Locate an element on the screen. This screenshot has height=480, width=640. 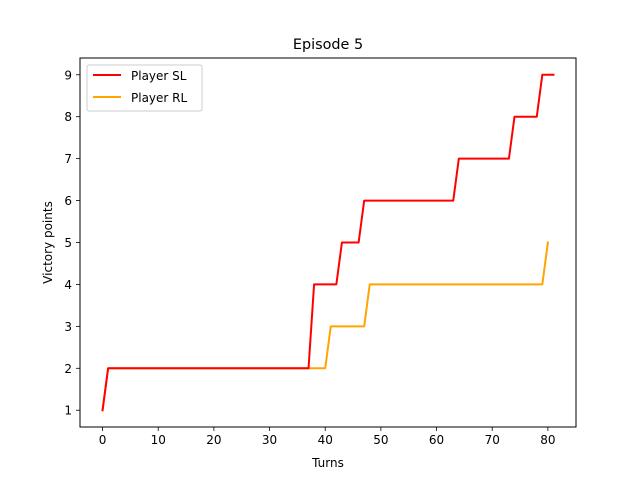
legend-box is located at coordinates (144, 88).